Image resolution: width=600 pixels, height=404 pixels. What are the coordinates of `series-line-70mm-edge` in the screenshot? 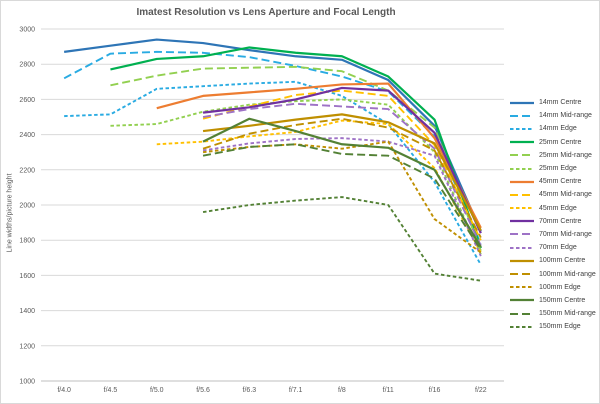 It's located at (342, 197).